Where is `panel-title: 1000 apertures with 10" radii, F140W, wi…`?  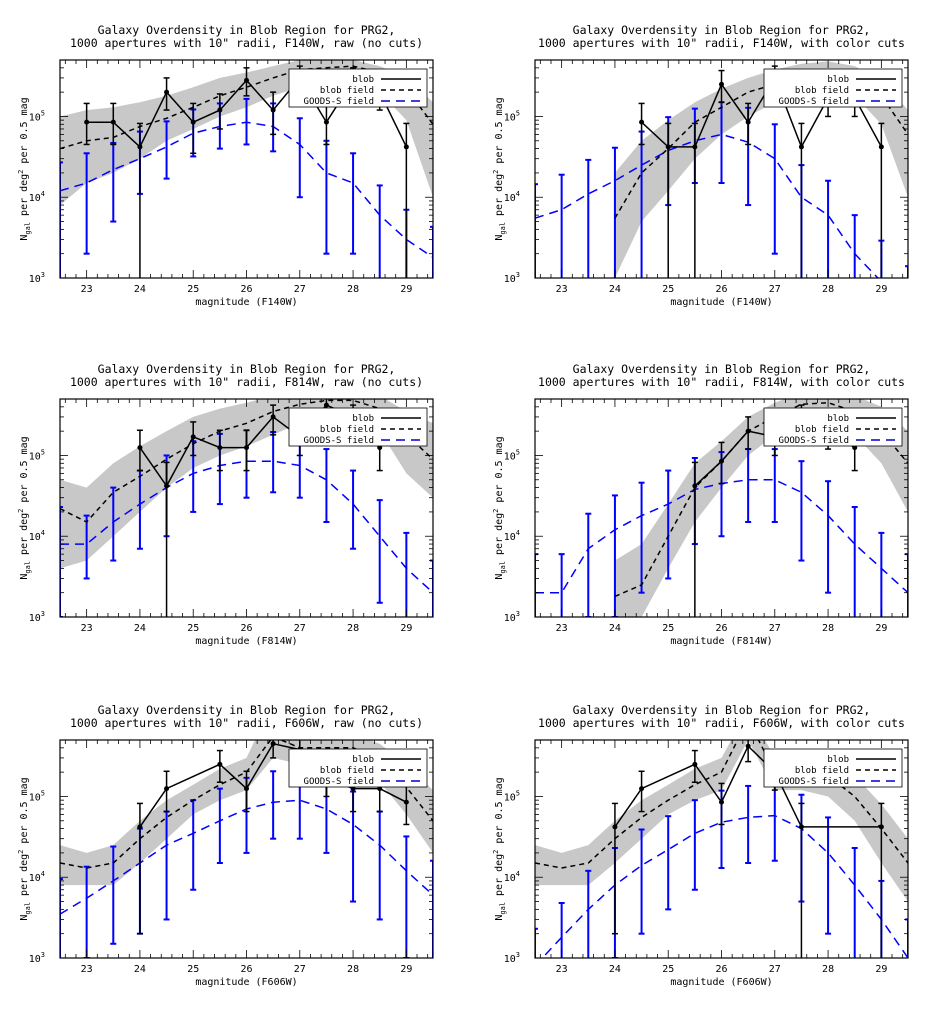 panel-title: 1000 apertures with 10" radii, F140W, wi… is located at coordinates (721, 43).